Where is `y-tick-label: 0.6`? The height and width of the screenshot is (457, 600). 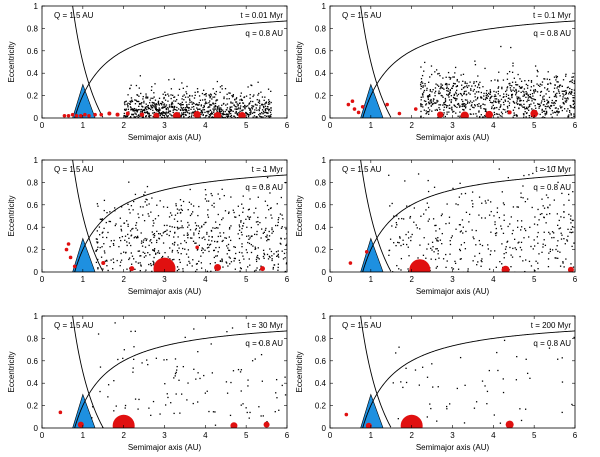 y-tick-label: 0.6 is located at coordinates (33, 205).